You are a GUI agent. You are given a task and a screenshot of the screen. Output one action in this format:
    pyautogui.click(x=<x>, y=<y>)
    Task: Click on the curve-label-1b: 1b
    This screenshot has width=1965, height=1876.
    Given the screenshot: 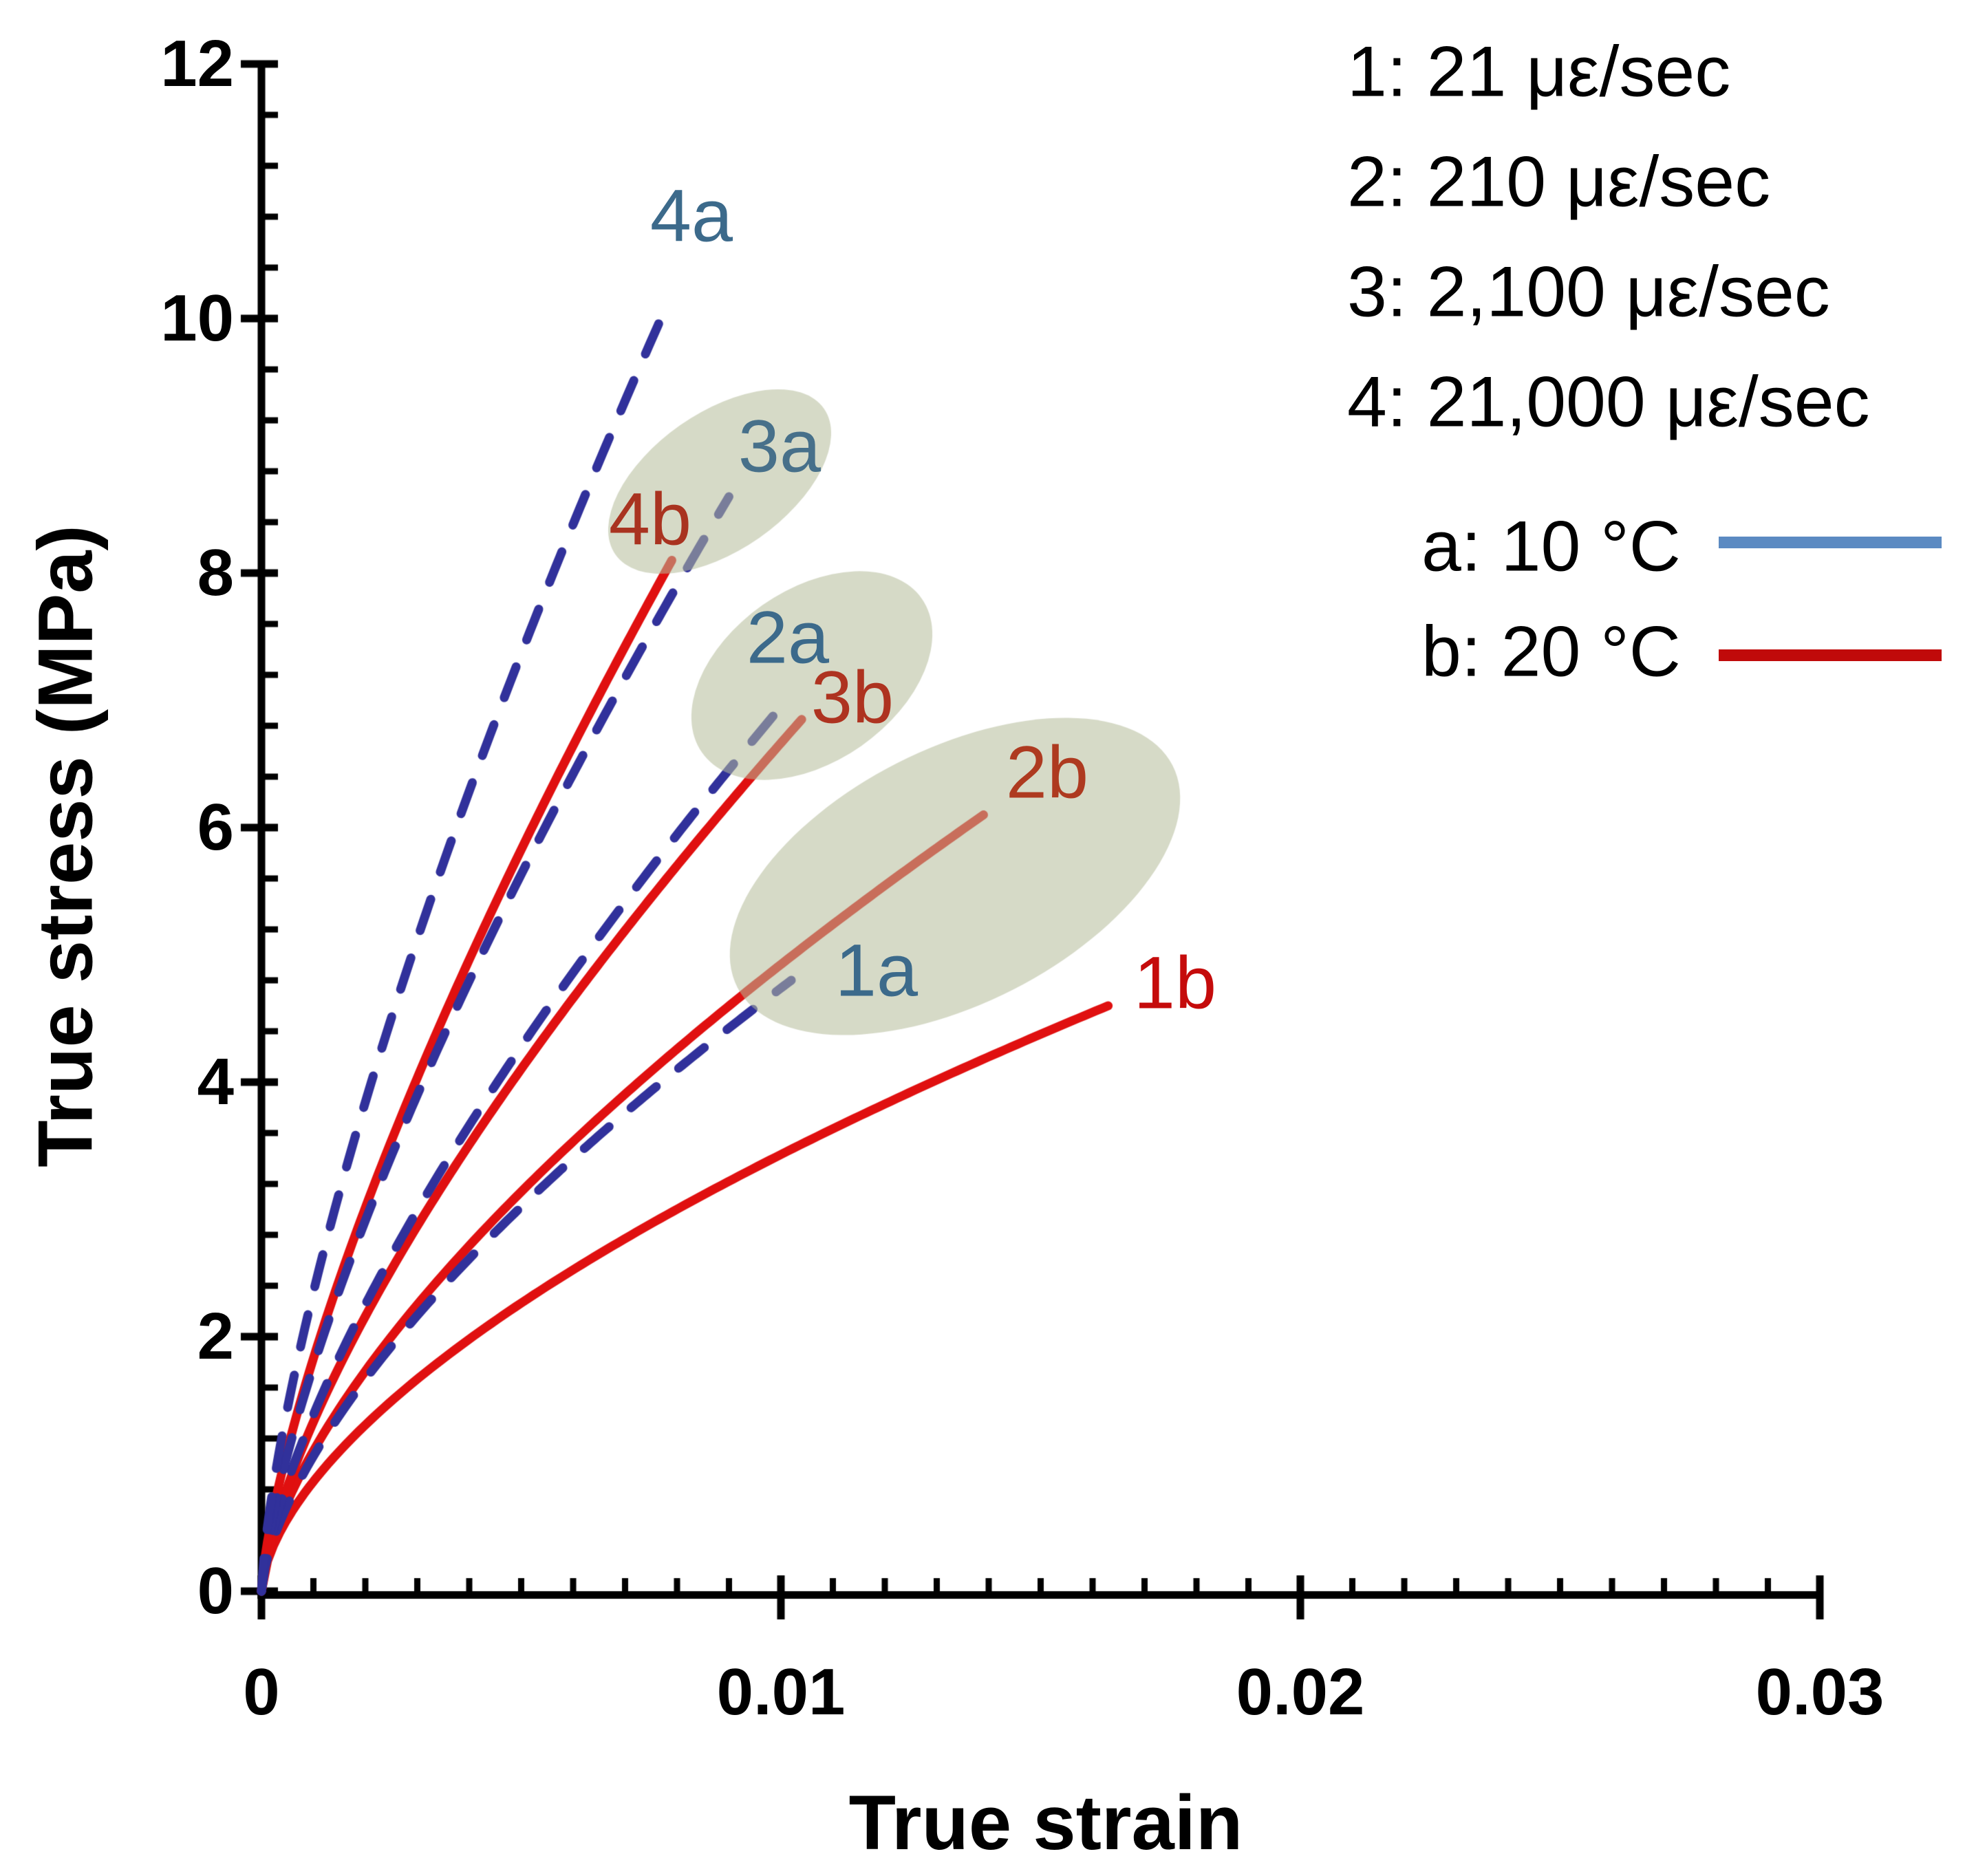 What is the action you would take?
    pyautogui.click(x=1175, y=982)
    